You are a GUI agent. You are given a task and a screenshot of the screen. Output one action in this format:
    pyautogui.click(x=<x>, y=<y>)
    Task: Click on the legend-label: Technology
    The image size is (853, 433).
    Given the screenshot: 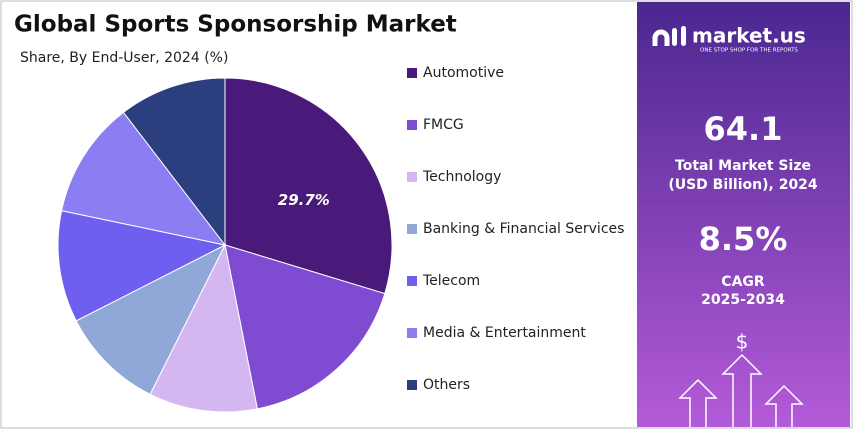 What is the action you would take?
    pyautogui.click(x=461, y=177)
    